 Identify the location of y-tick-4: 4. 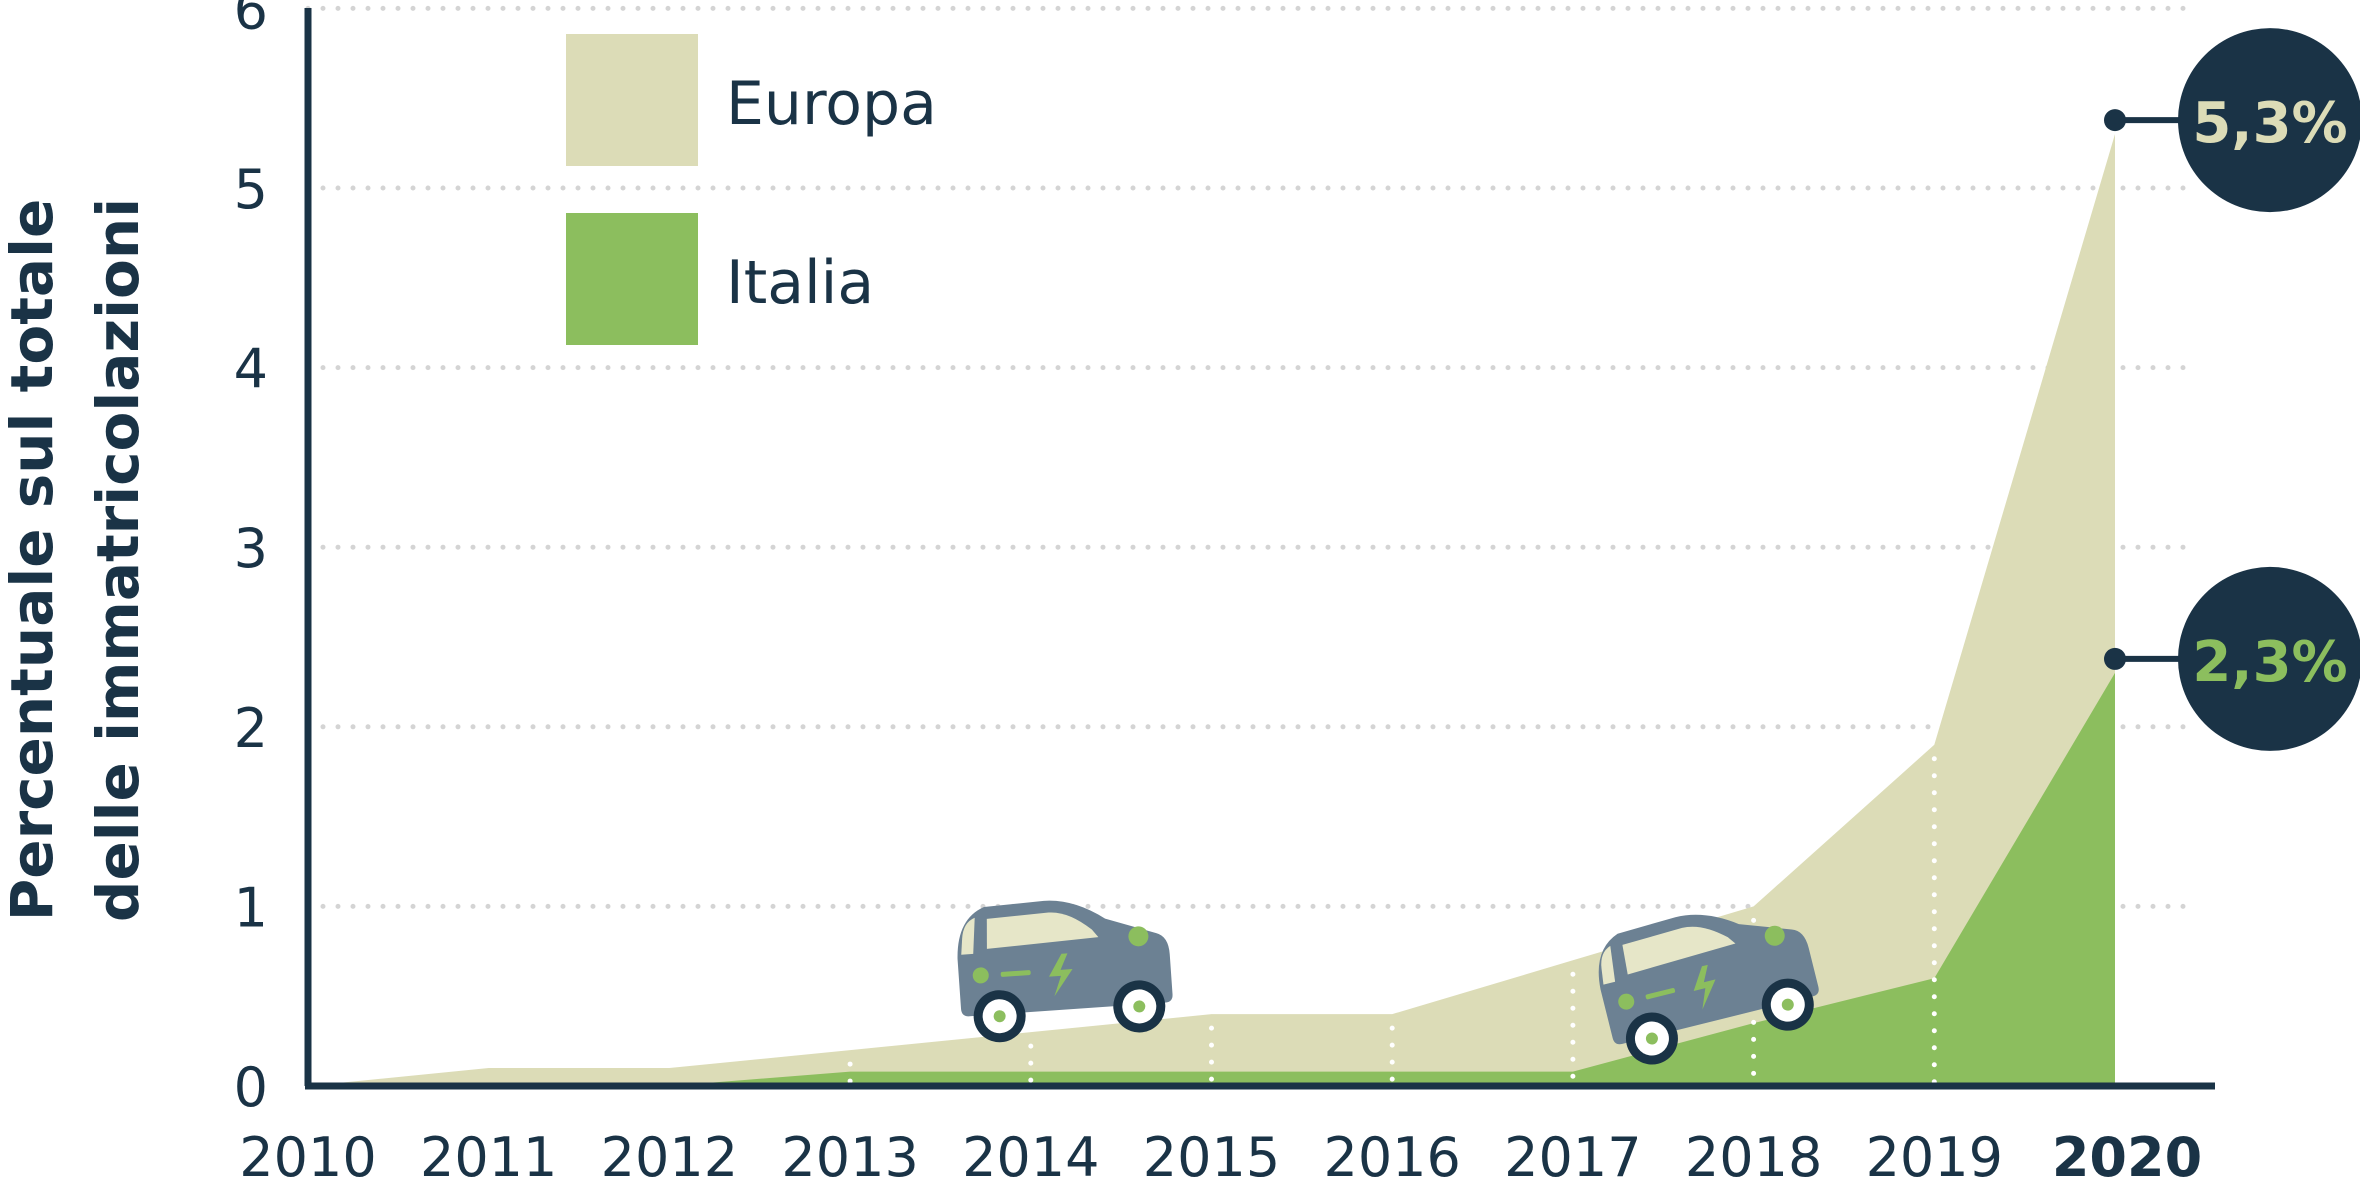
(251, 369).